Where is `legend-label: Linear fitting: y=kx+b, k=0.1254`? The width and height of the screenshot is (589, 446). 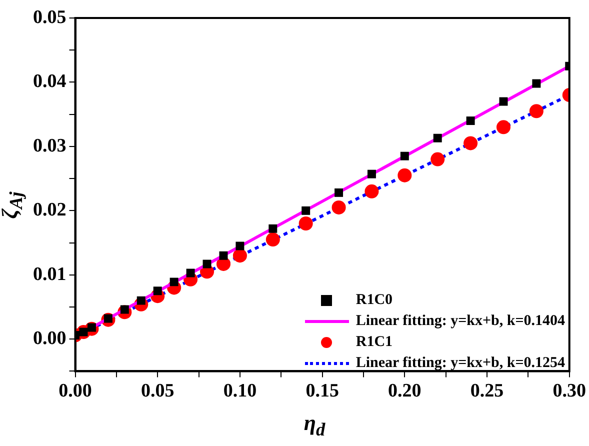 legend-label: Linear fitting: y=kx+b, k=0.1254 is located at coordinates (460, 363).